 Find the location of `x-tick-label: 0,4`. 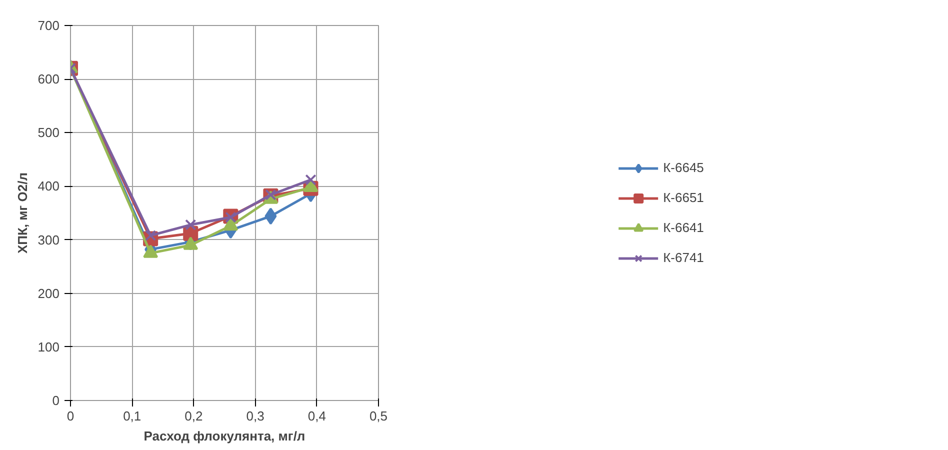

x-tick-label: 0,4 is located at coordinates (317, 416).